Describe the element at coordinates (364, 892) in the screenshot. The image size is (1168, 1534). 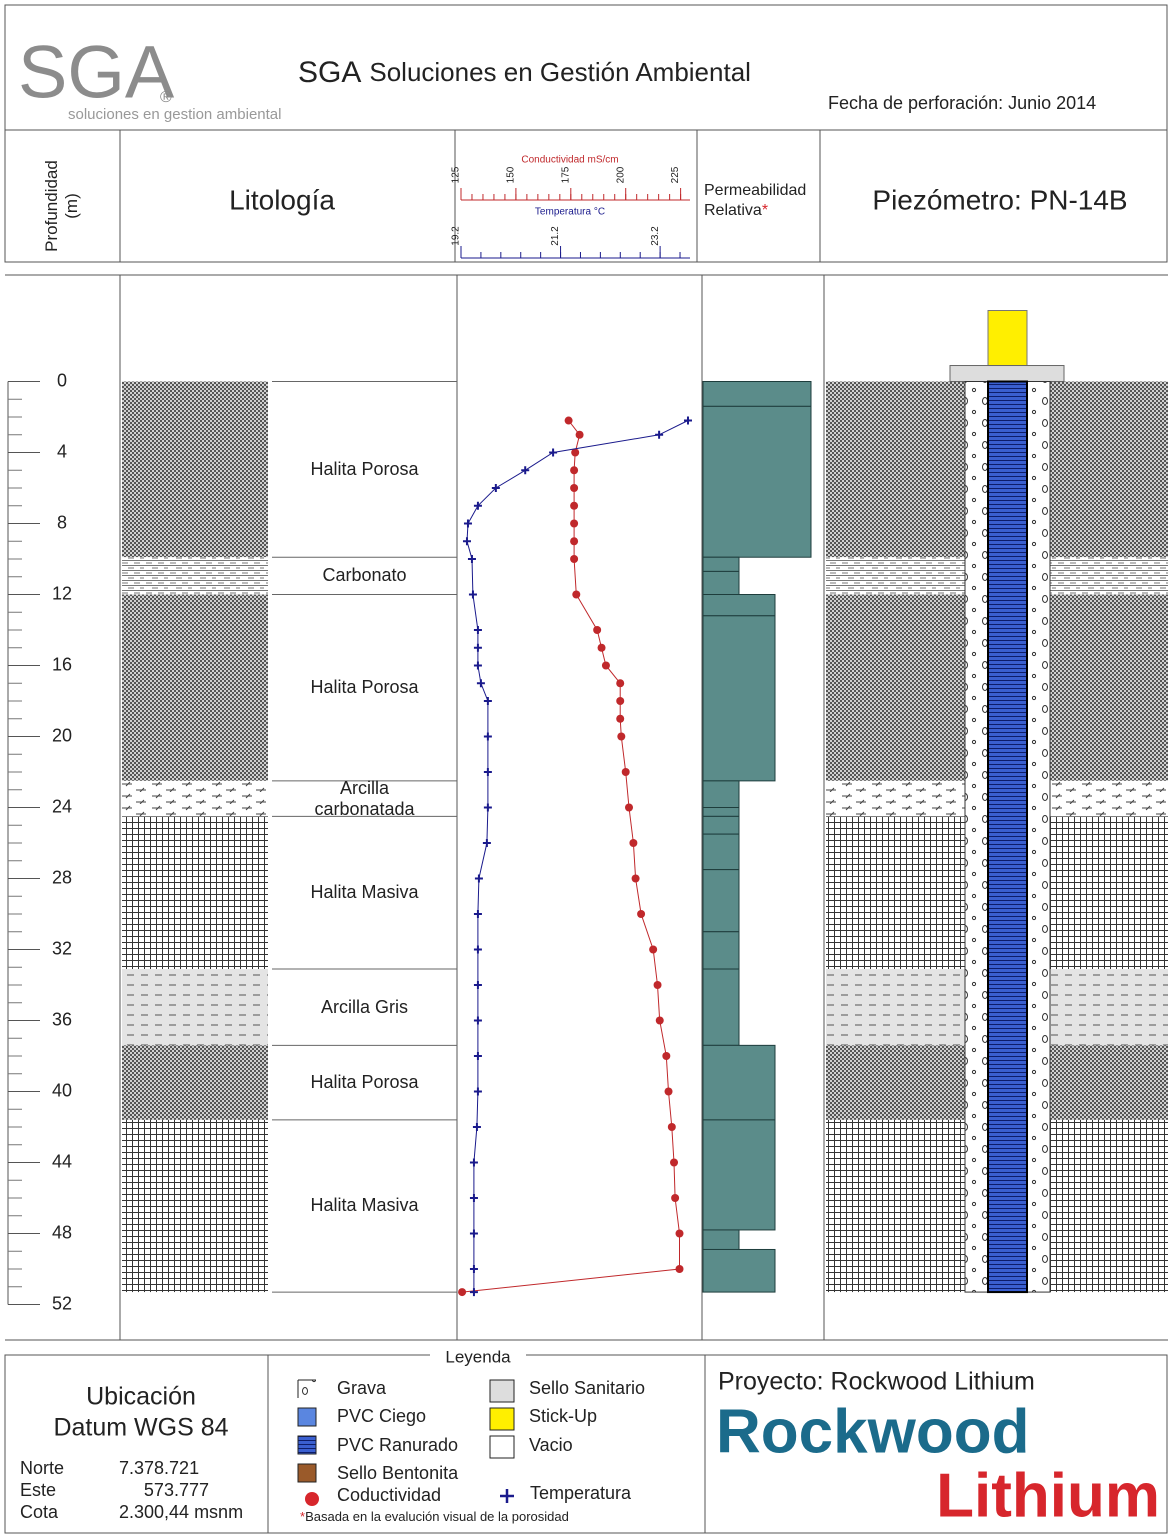
I see `lithology-label: Halita Masiva` at that location.